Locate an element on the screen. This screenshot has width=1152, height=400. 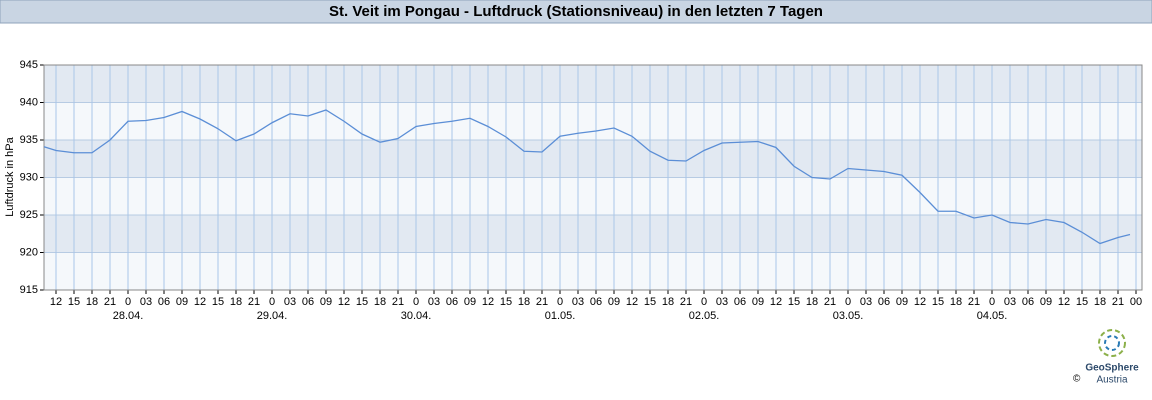
day-label: 04.05. is located at coordinates (992, 316).